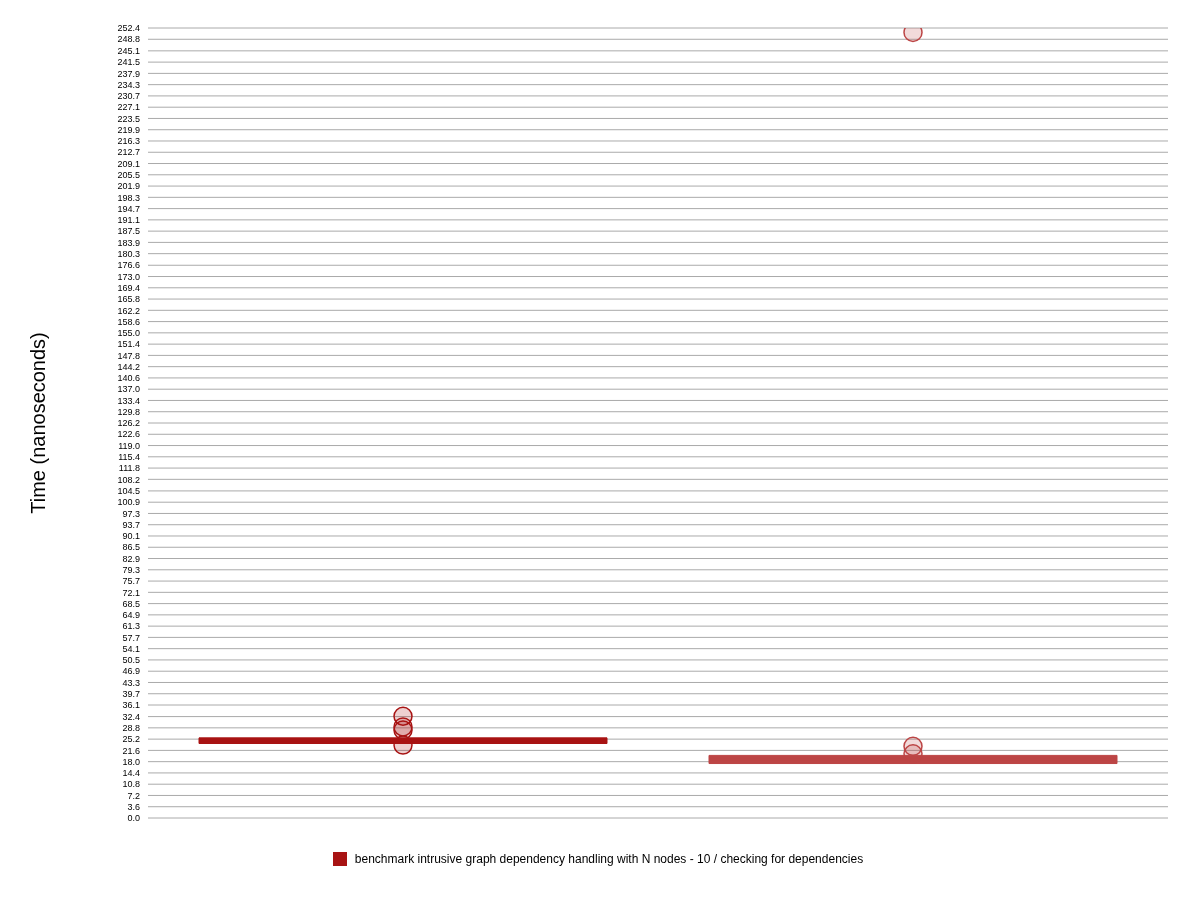 This screenshot has height=900, width=1200. What do you see at coordinates (128, 186) in the screenshot?
I see `y-tick-label: 201.9` at bounding box center [128, 186].